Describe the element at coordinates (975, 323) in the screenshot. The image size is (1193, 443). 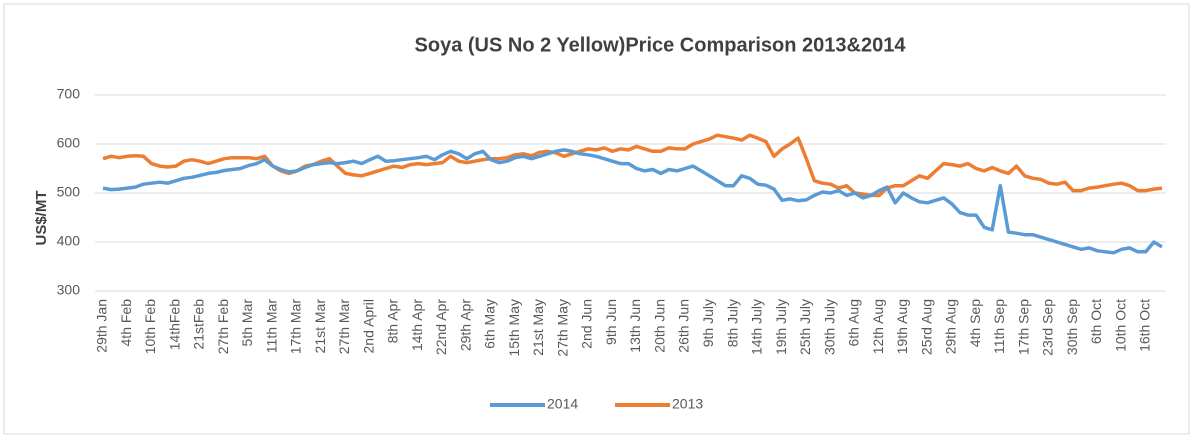
I see `x-tick-label: 4th Sep` at that location.